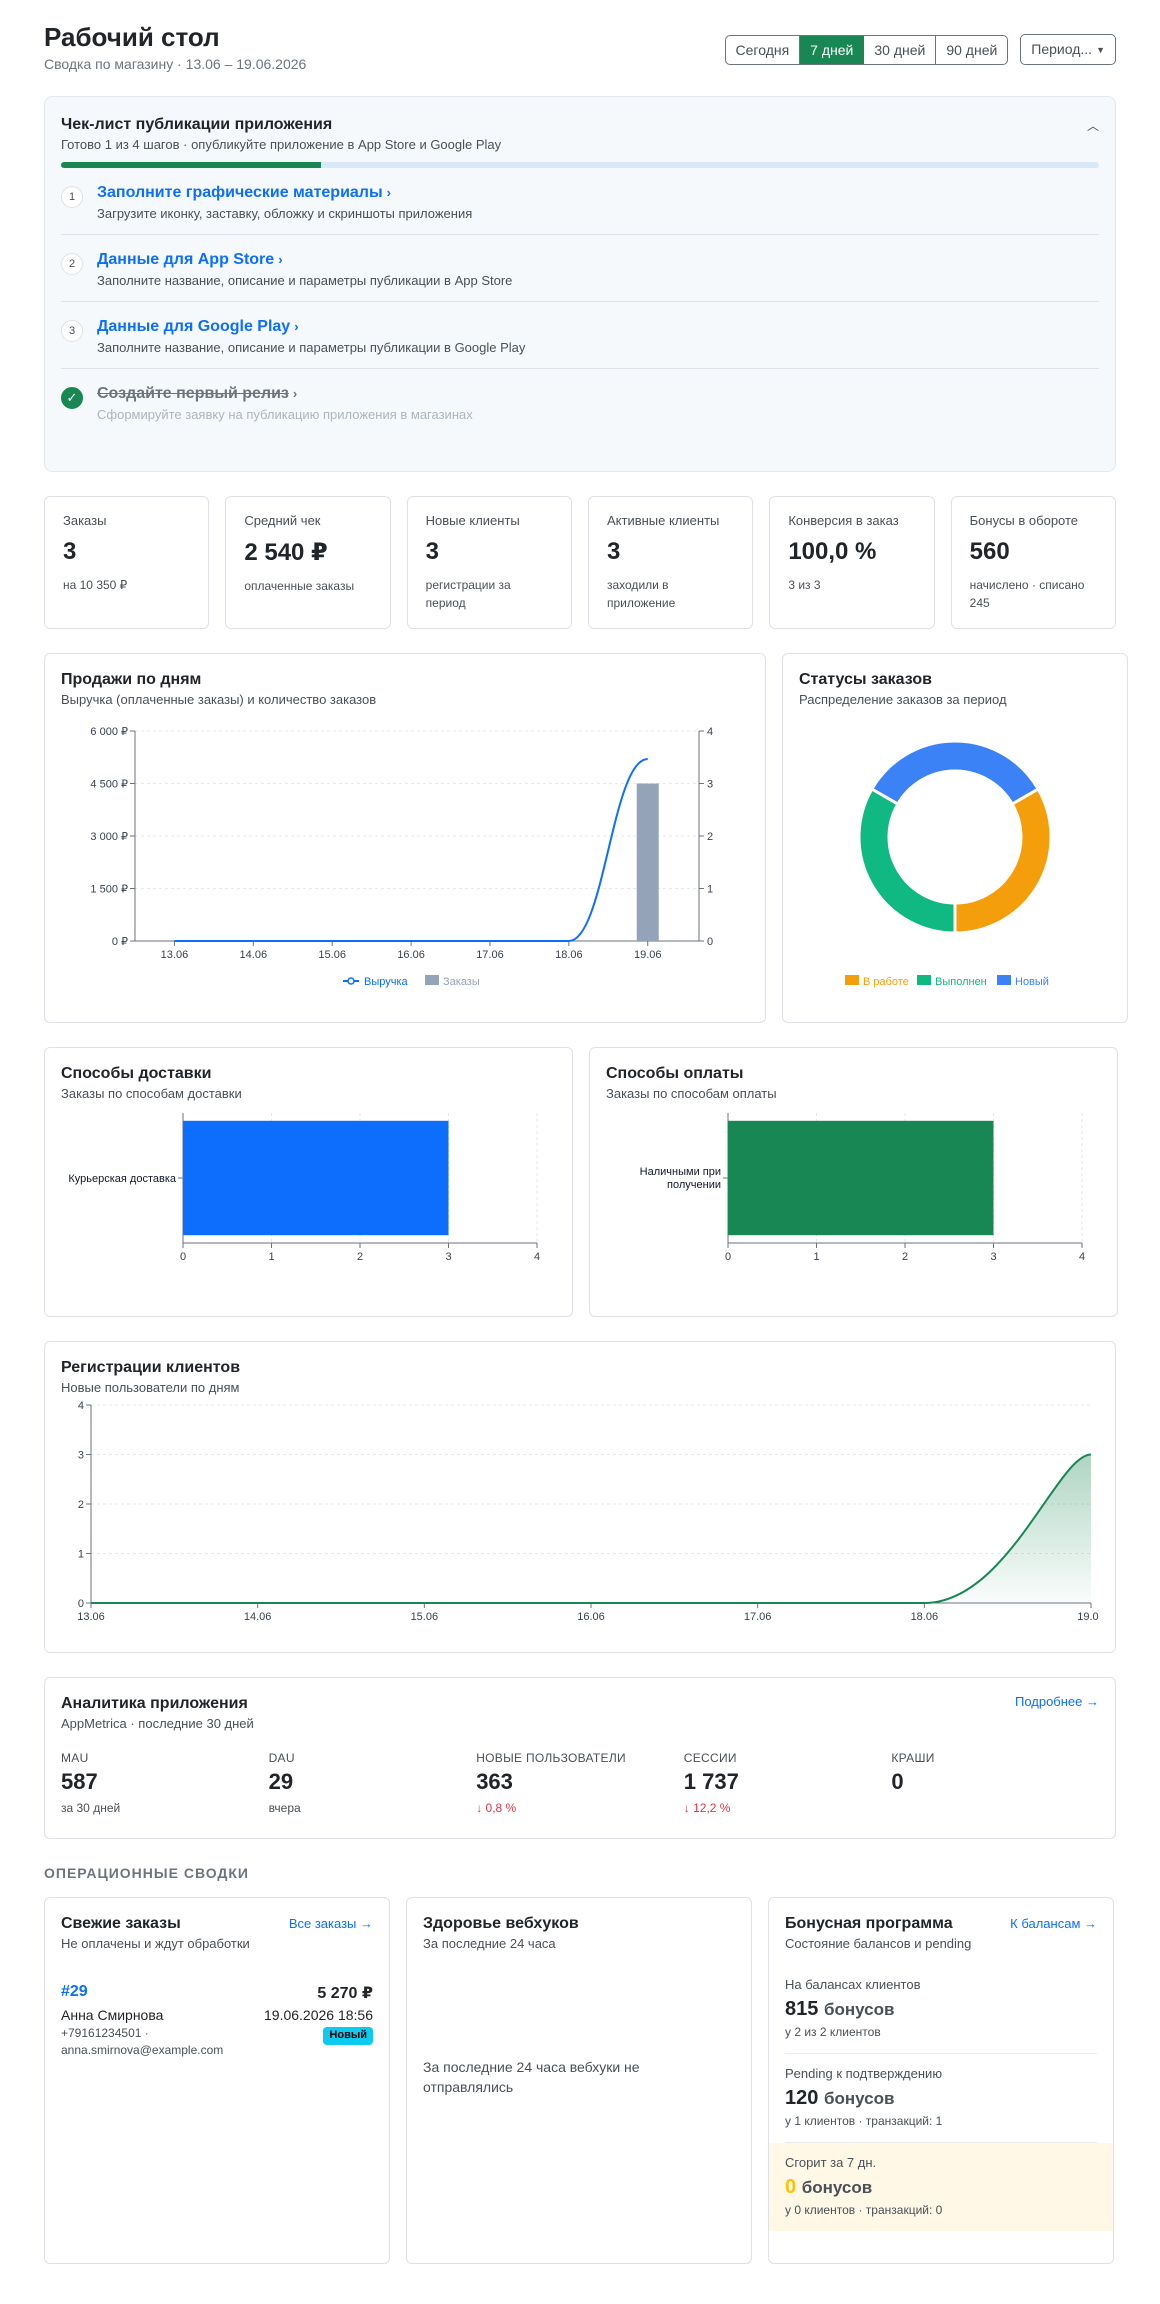 The height and width of the screenshot is (2304, 1160). Describe the element at coordinates (330, 1923) in the screenshot. I see `all-orders-link: Все заказы →` at that location.